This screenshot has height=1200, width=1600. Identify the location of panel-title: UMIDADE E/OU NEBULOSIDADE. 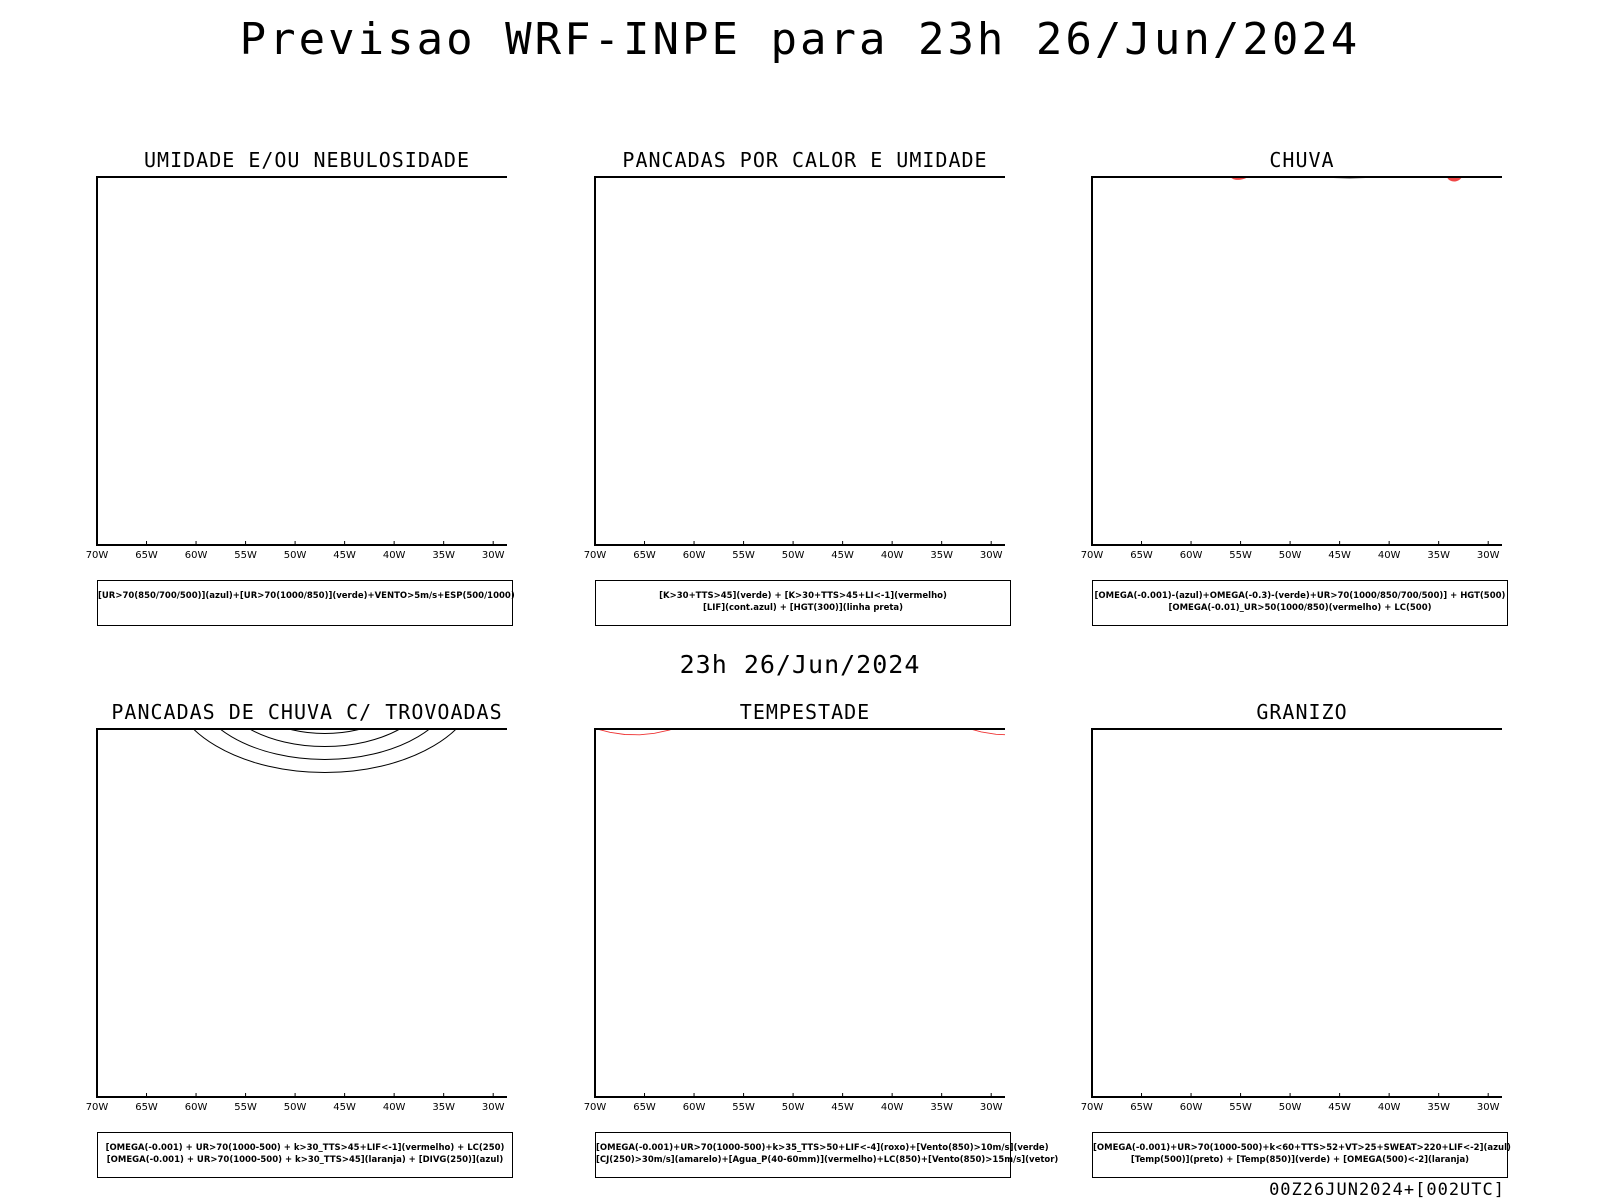
(307, 160).